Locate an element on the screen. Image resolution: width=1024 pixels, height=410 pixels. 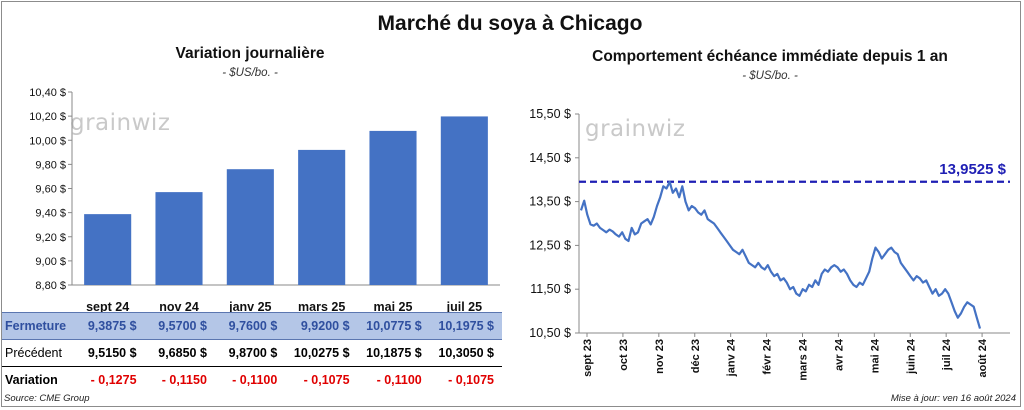
x-tick-label: nov 24 is located at coordinates (179, 307).